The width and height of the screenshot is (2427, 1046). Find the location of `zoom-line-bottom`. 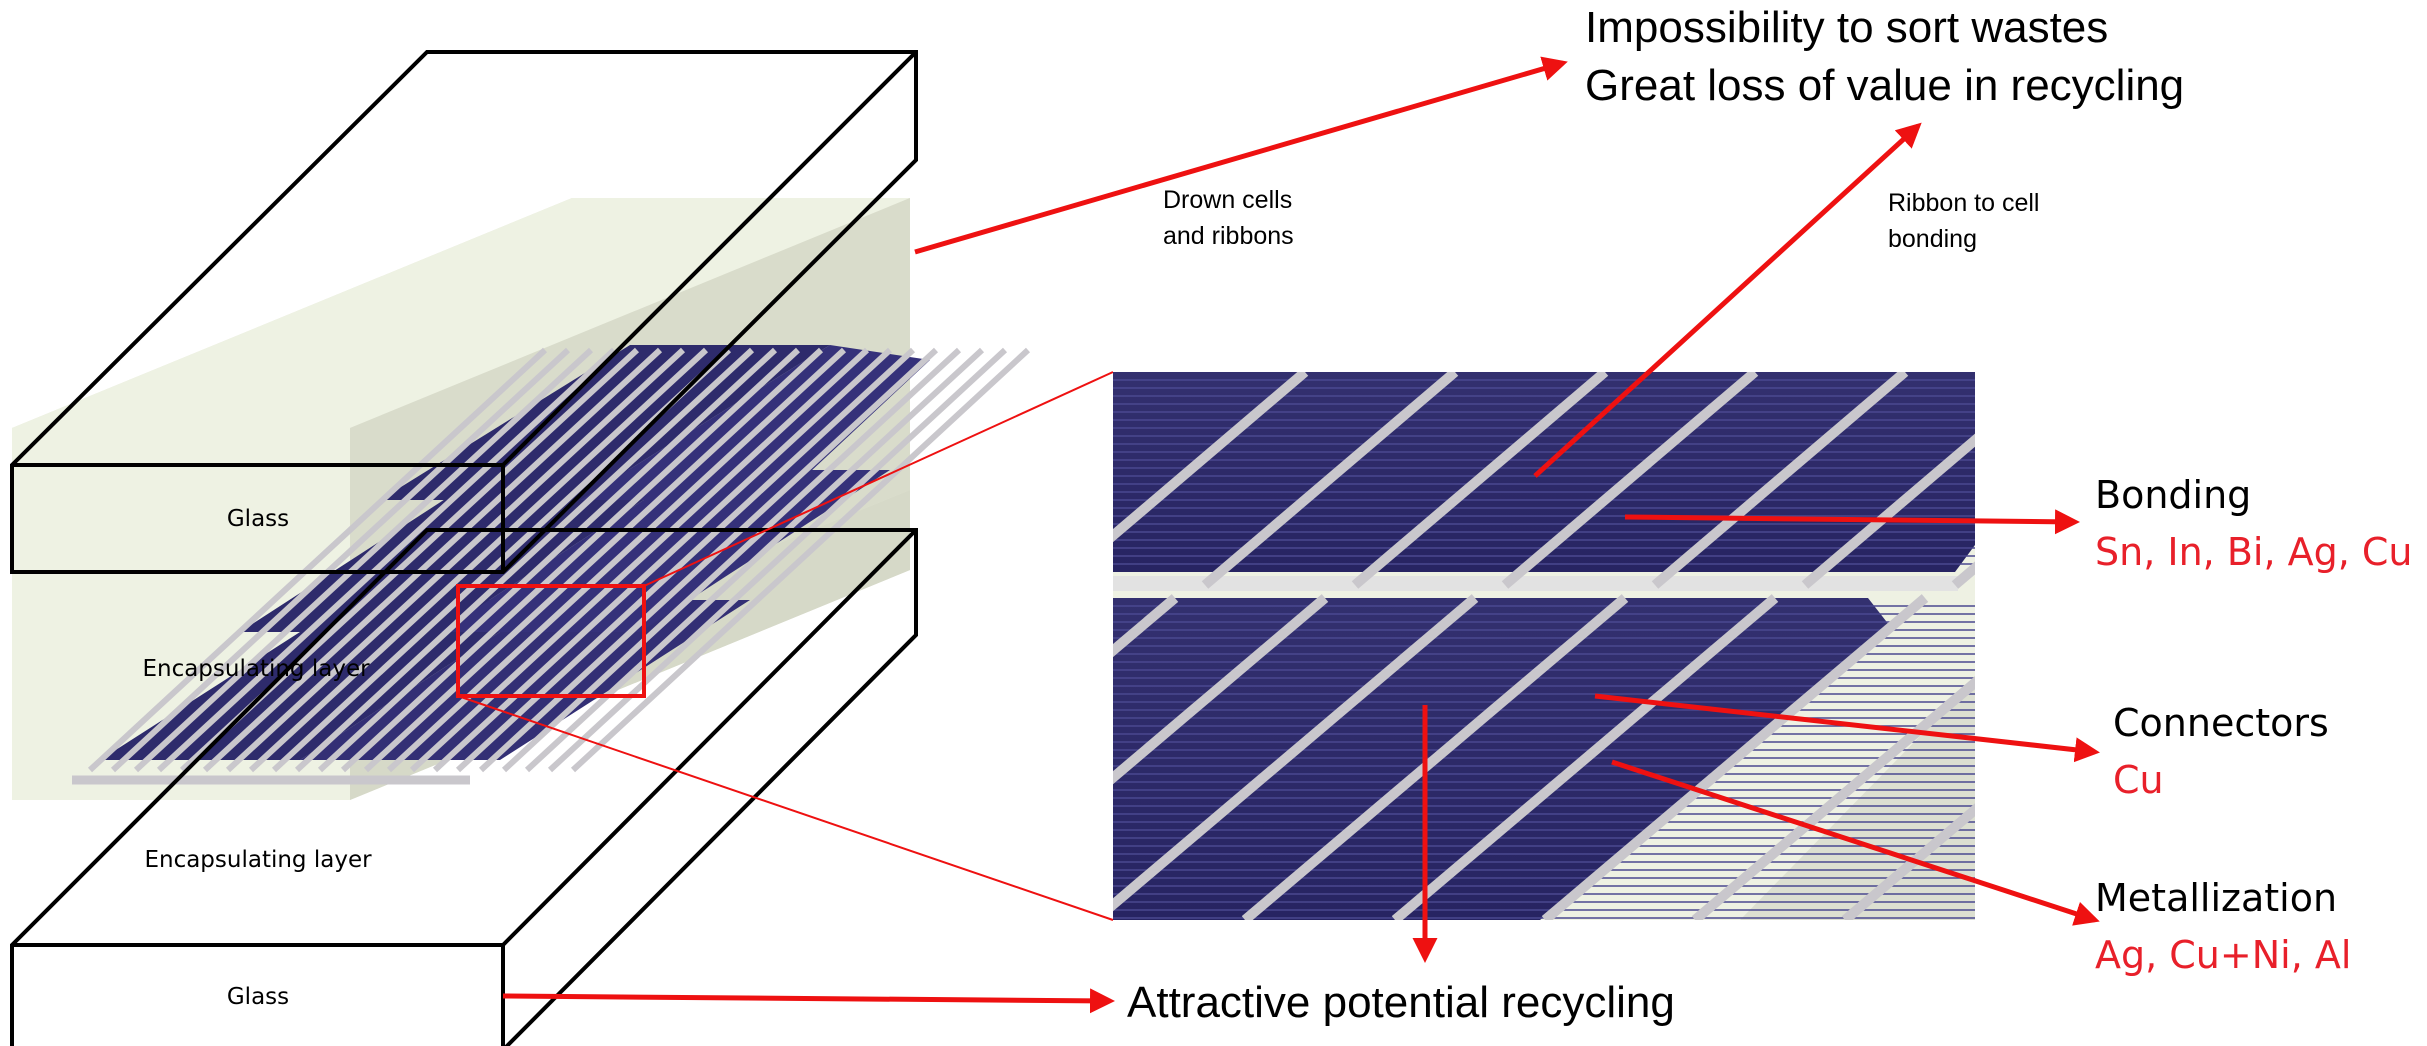

zoom-line-bottom is located at coordinates (785, 808).